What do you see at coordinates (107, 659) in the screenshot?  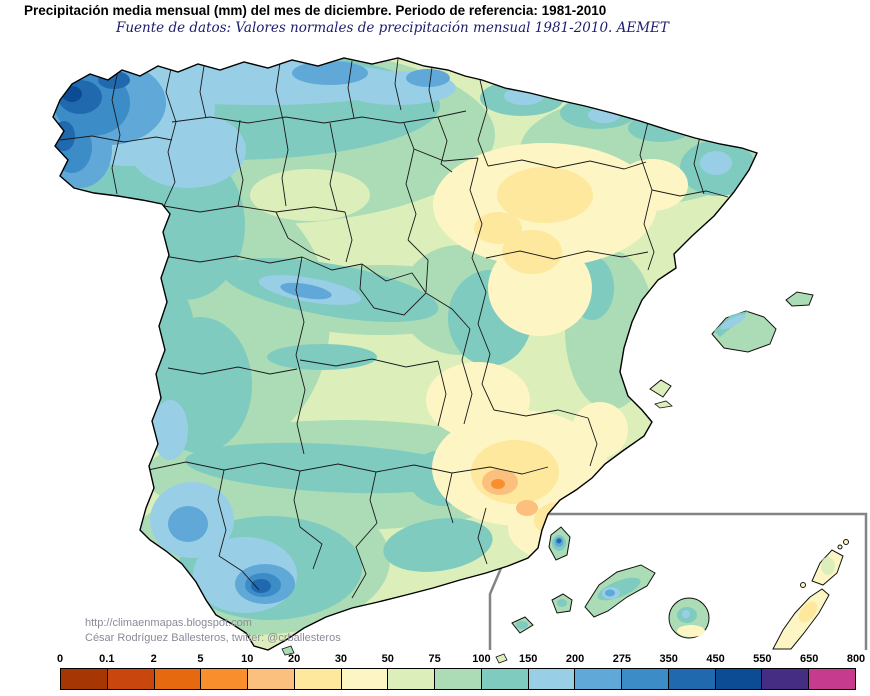 I see `legend-tick-label: 0.1` at bounding box center [107, 659].